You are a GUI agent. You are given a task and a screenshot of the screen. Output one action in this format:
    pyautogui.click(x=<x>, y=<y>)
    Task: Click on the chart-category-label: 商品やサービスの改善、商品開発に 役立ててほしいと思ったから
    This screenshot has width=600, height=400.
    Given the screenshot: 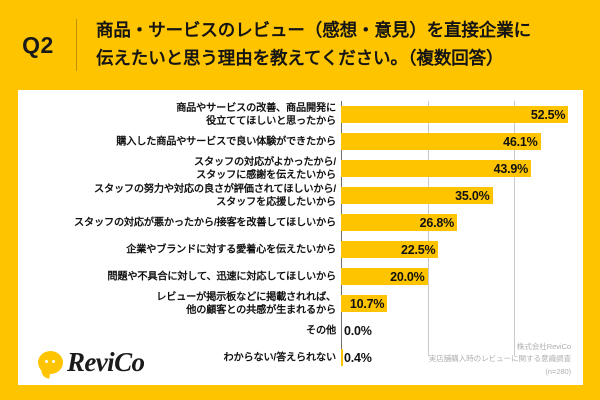 What is the action you would take?
    pyautogui.click(x=256, y=114)
    